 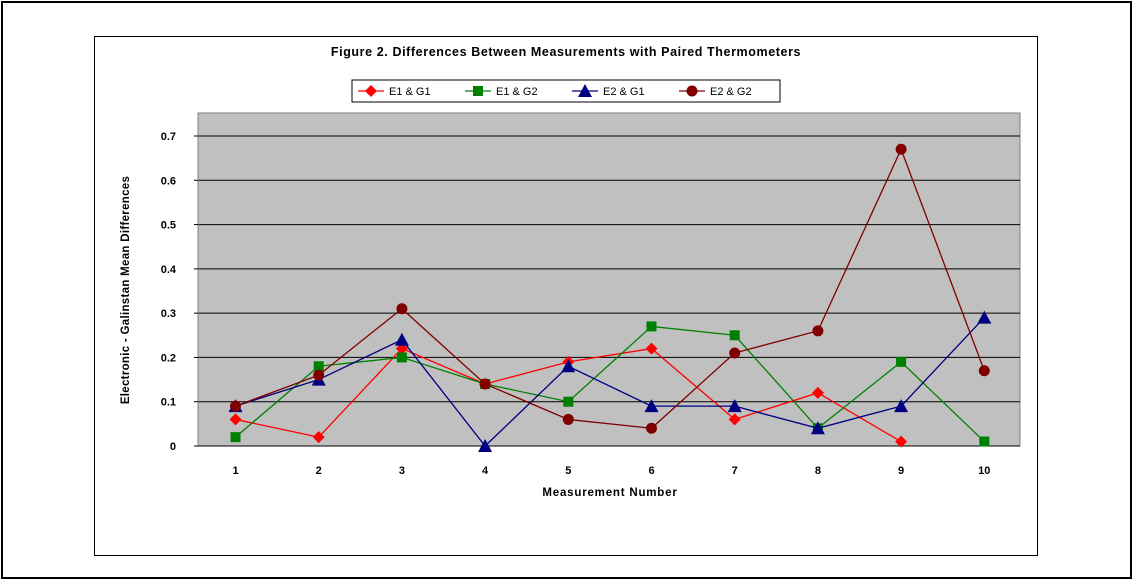 I want to click on x-tick-label: 3, so click(x=402, y=471).